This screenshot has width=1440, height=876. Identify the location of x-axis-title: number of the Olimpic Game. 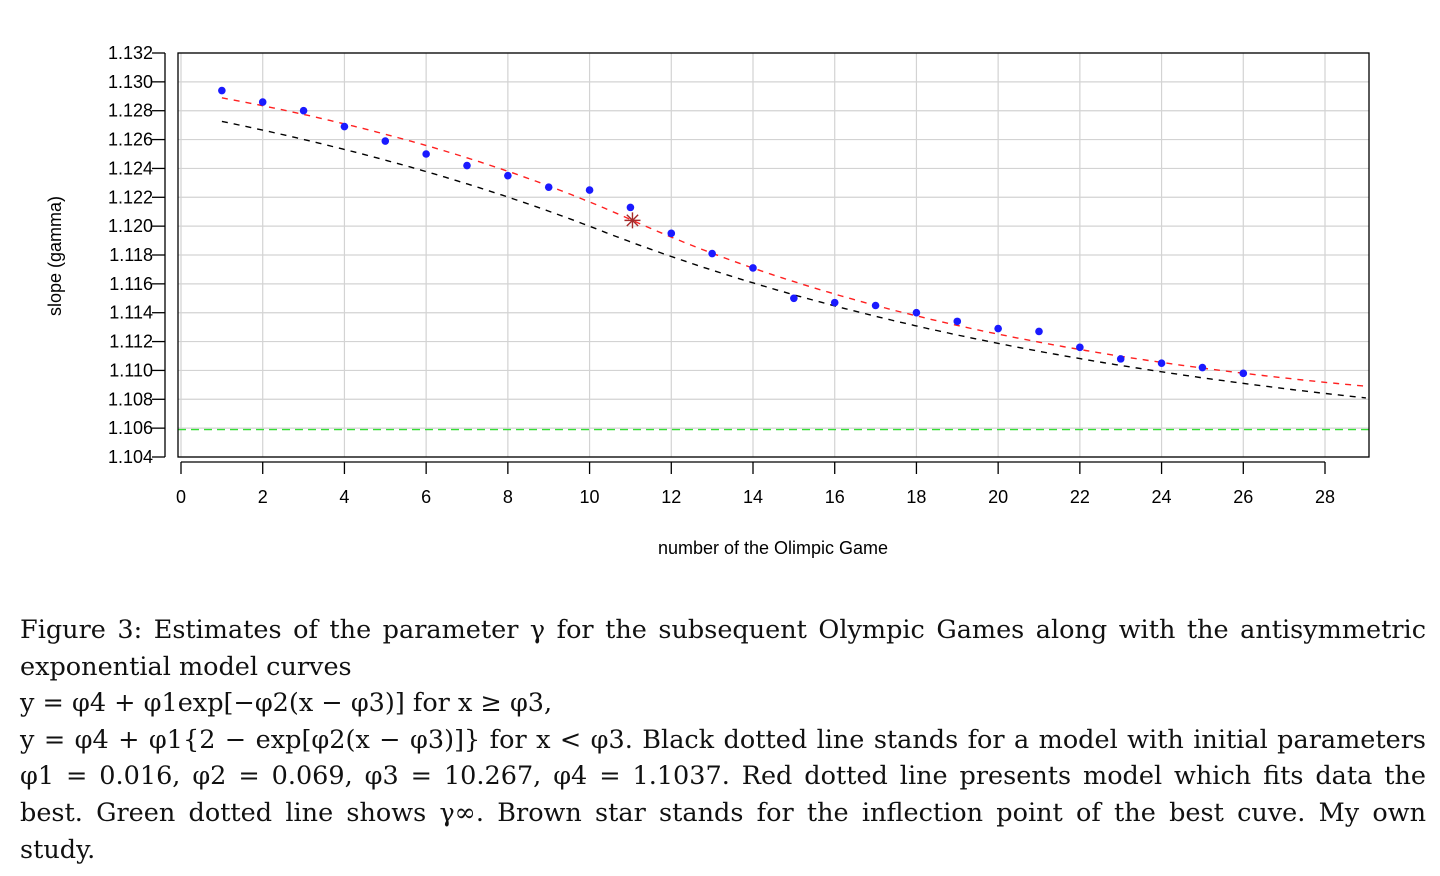
(773, 548).